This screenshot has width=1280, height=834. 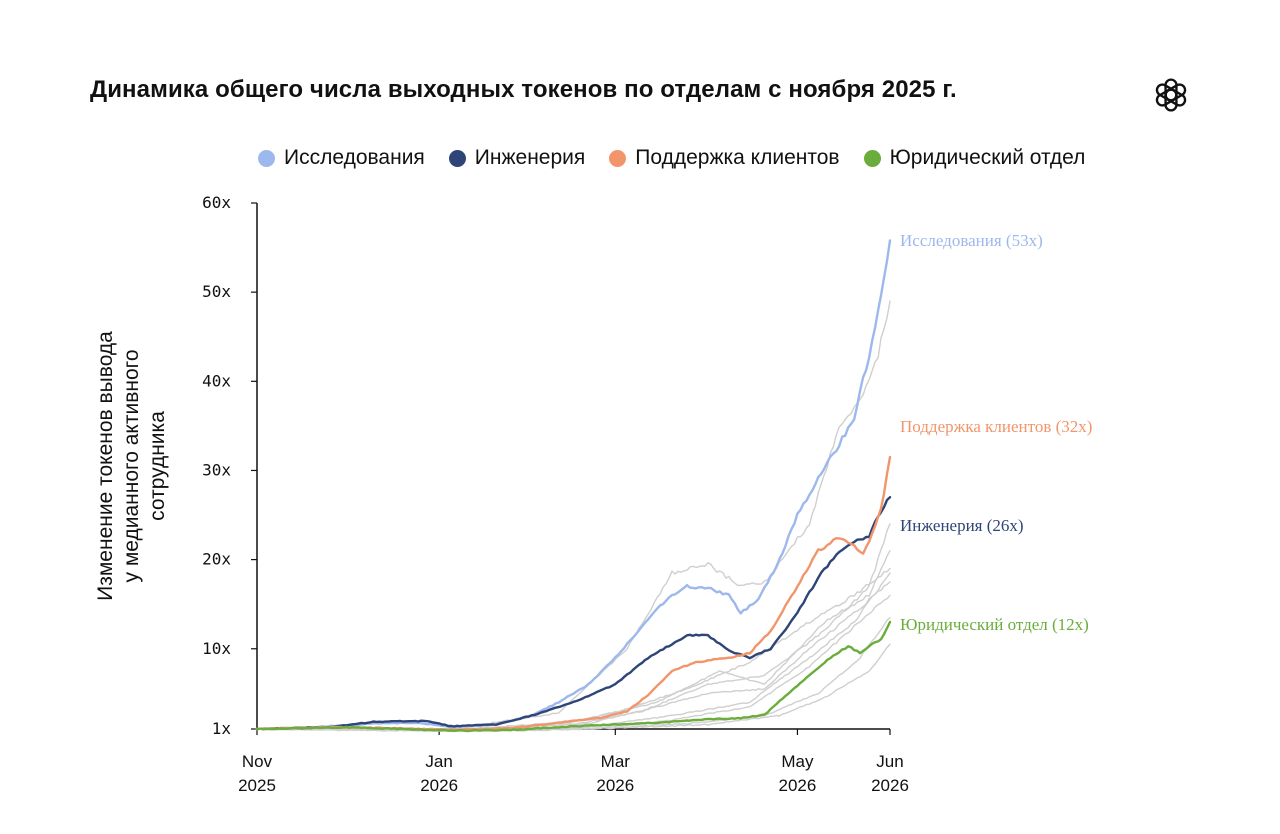 I want to click on series-end-label: Юридический отдел (12x), so click(x=994, y=624).